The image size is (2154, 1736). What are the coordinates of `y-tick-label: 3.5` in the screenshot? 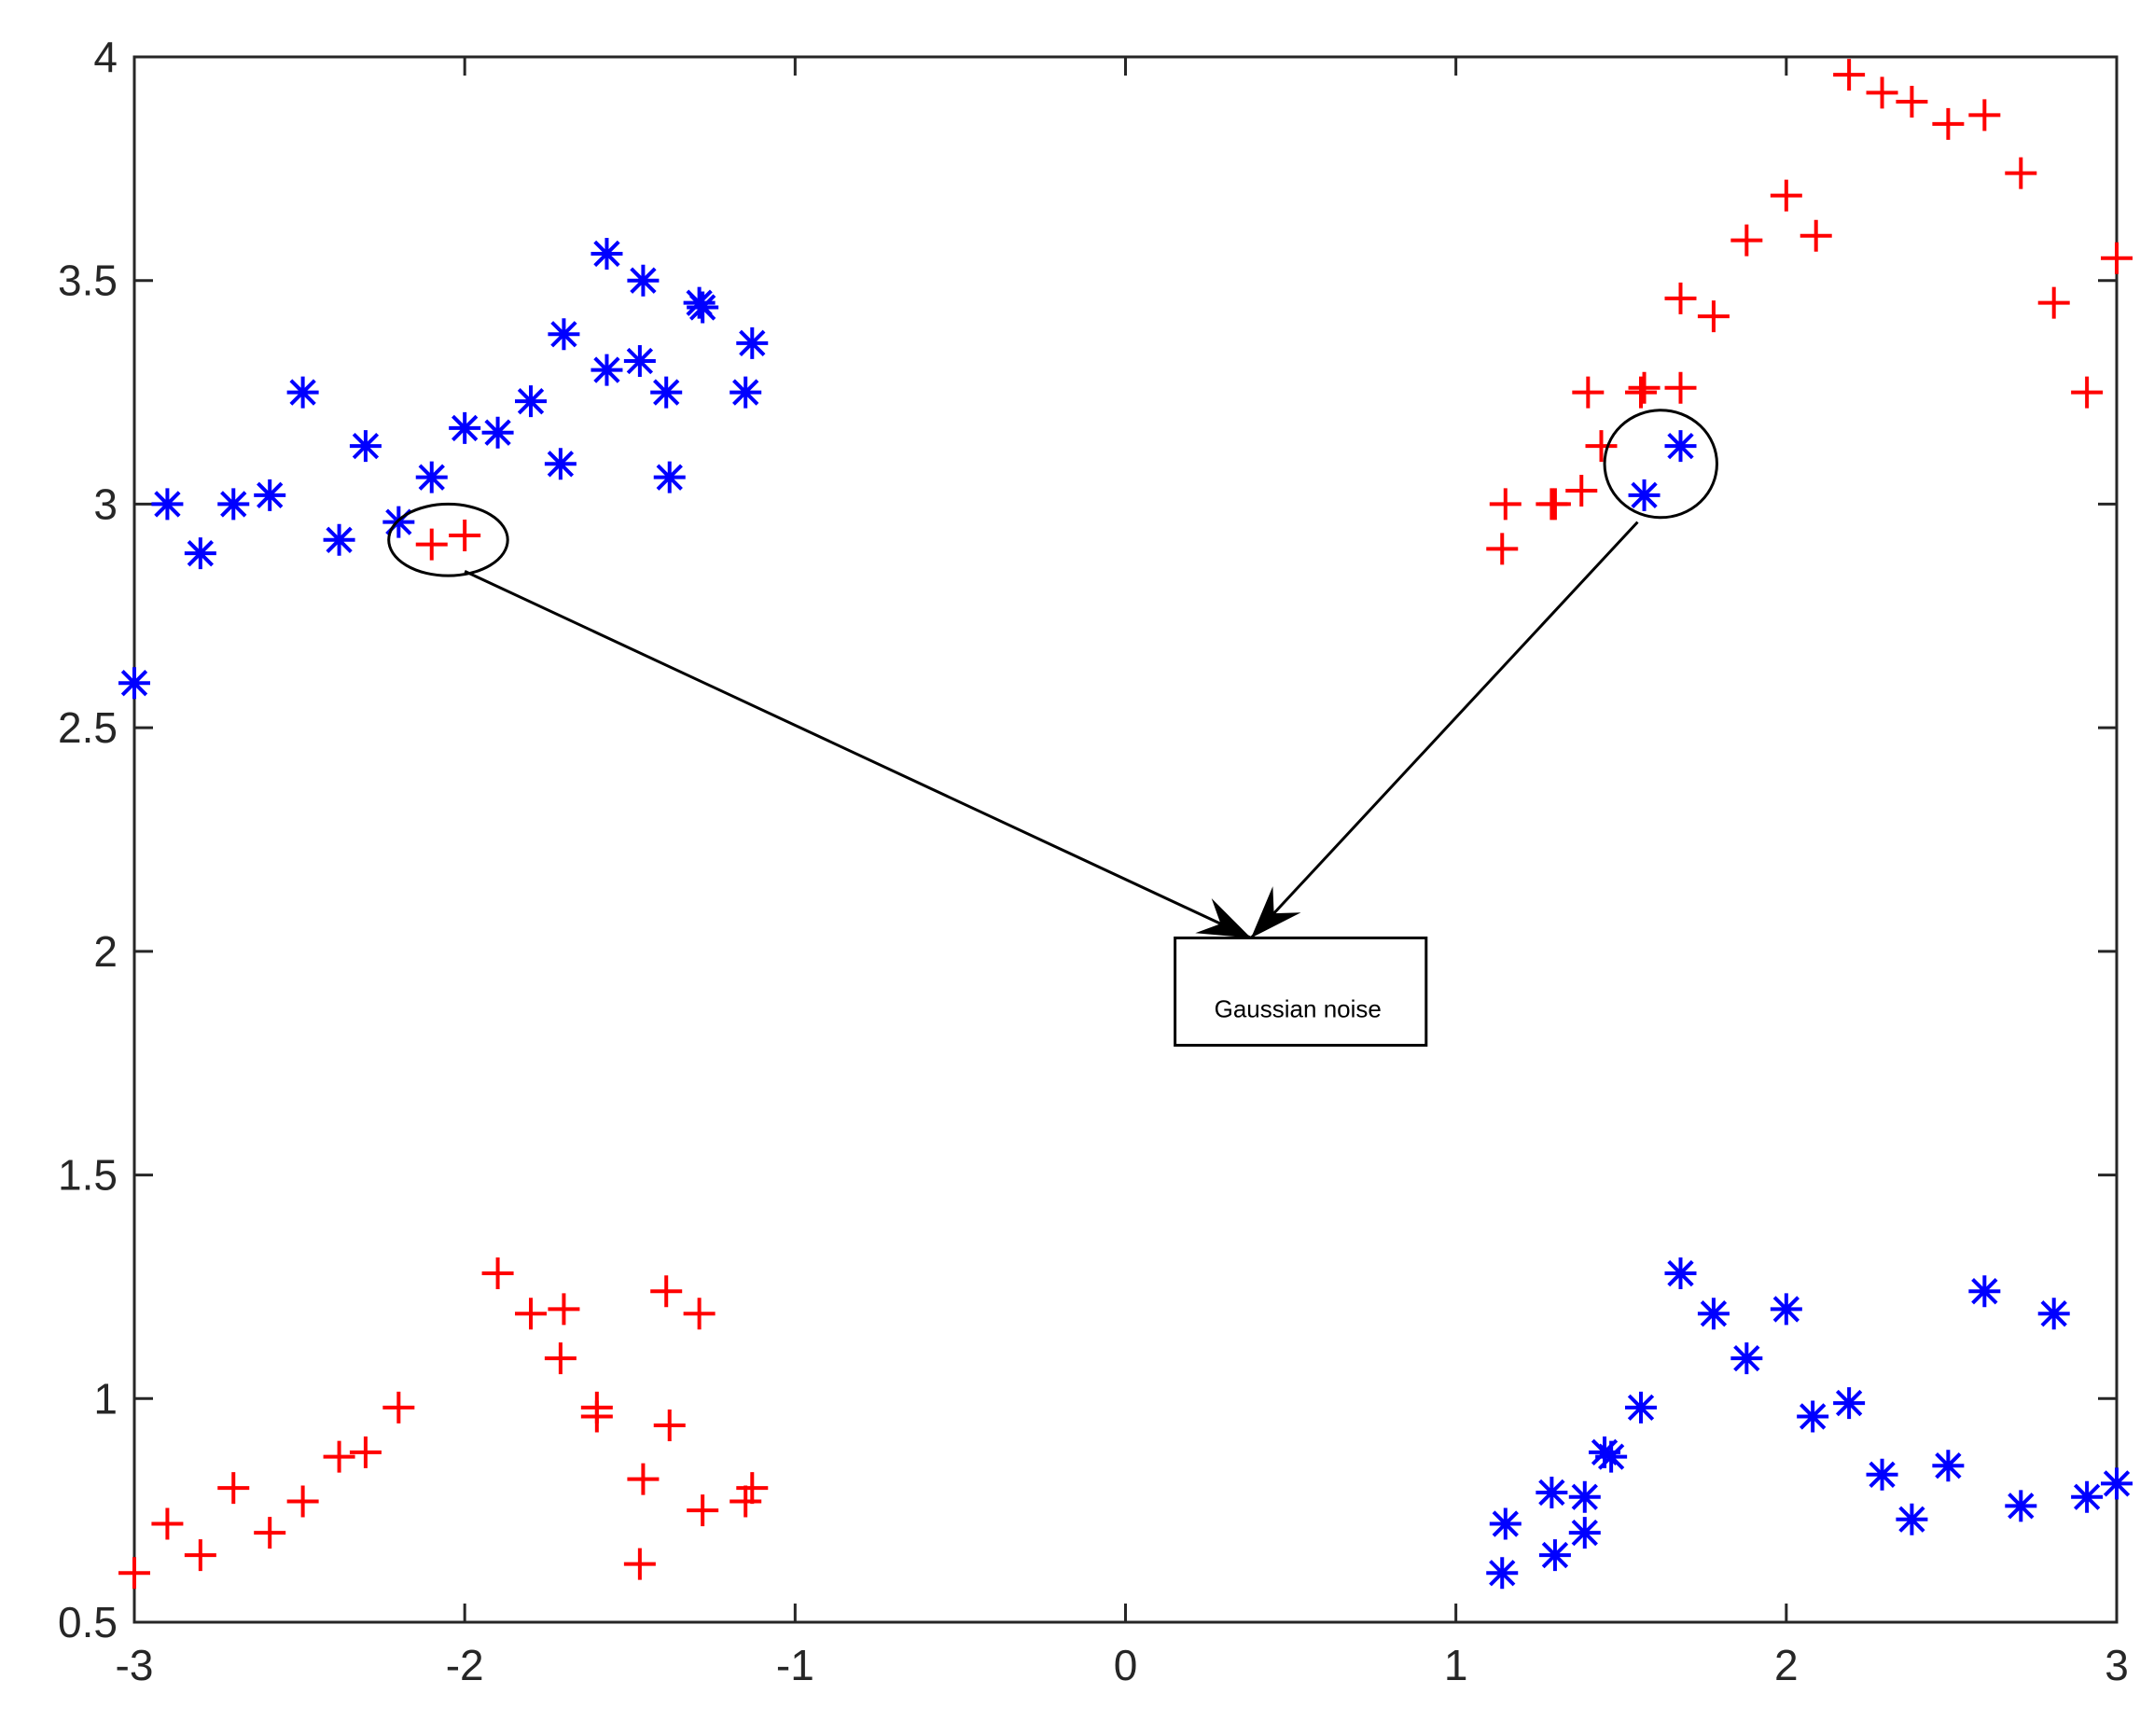 It's located at (88, 281).